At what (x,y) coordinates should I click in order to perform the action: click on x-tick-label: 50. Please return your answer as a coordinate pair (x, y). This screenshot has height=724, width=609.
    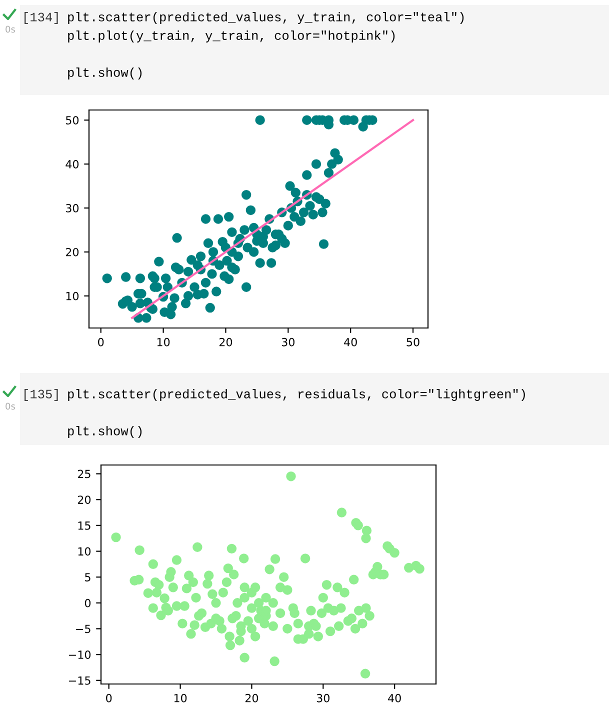
    Looking at the image, I should click on (413, 342).